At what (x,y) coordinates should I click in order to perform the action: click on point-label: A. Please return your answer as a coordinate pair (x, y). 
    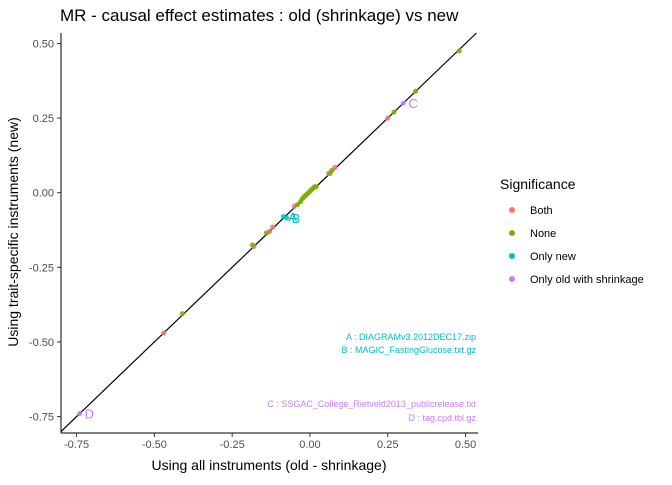
    Looking at the image, I should click on (293, 217).